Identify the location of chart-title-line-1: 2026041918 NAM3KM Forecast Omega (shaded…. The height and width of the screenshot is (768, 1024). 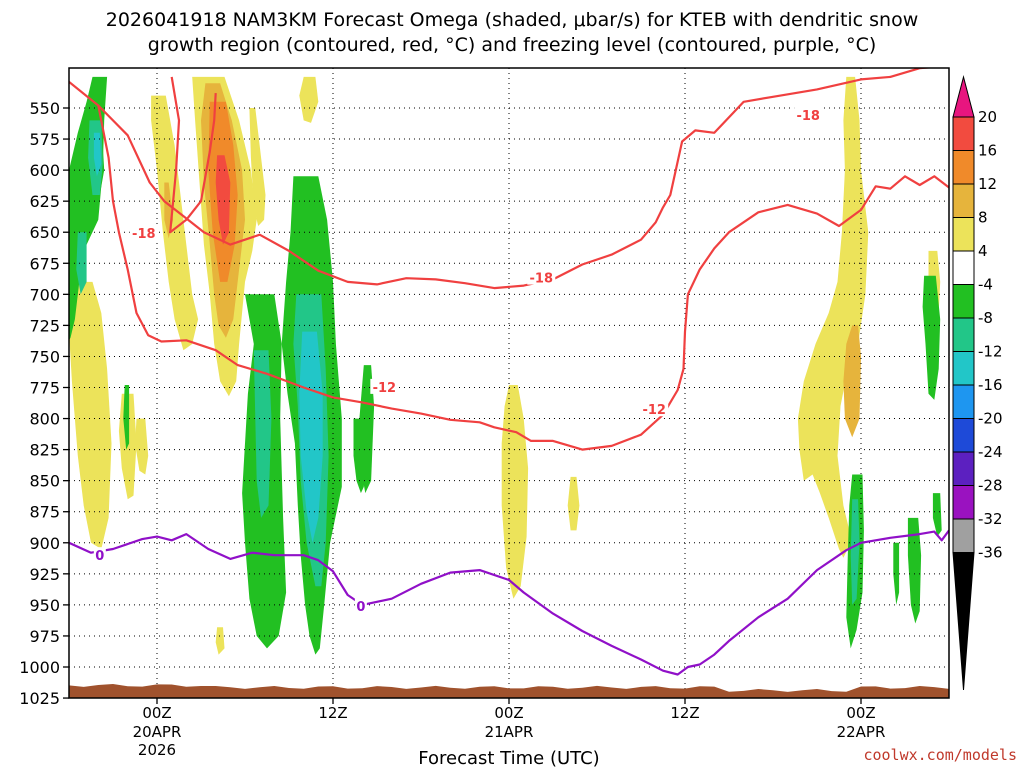
(512, 20).